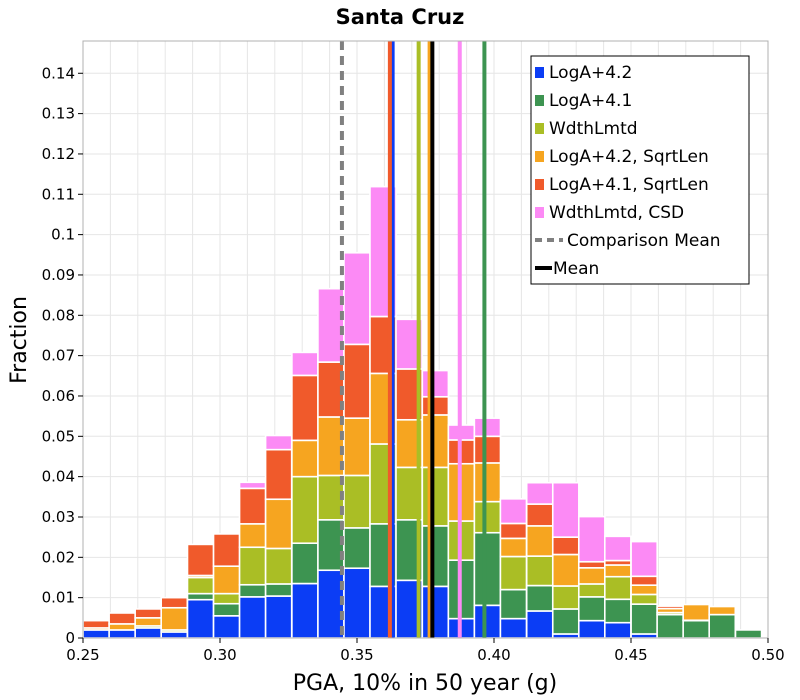 The width and height of the screenshot is (800, 700). I want to click on legend-label: LogA+4.1, SqrtLen, so click(629, 185).